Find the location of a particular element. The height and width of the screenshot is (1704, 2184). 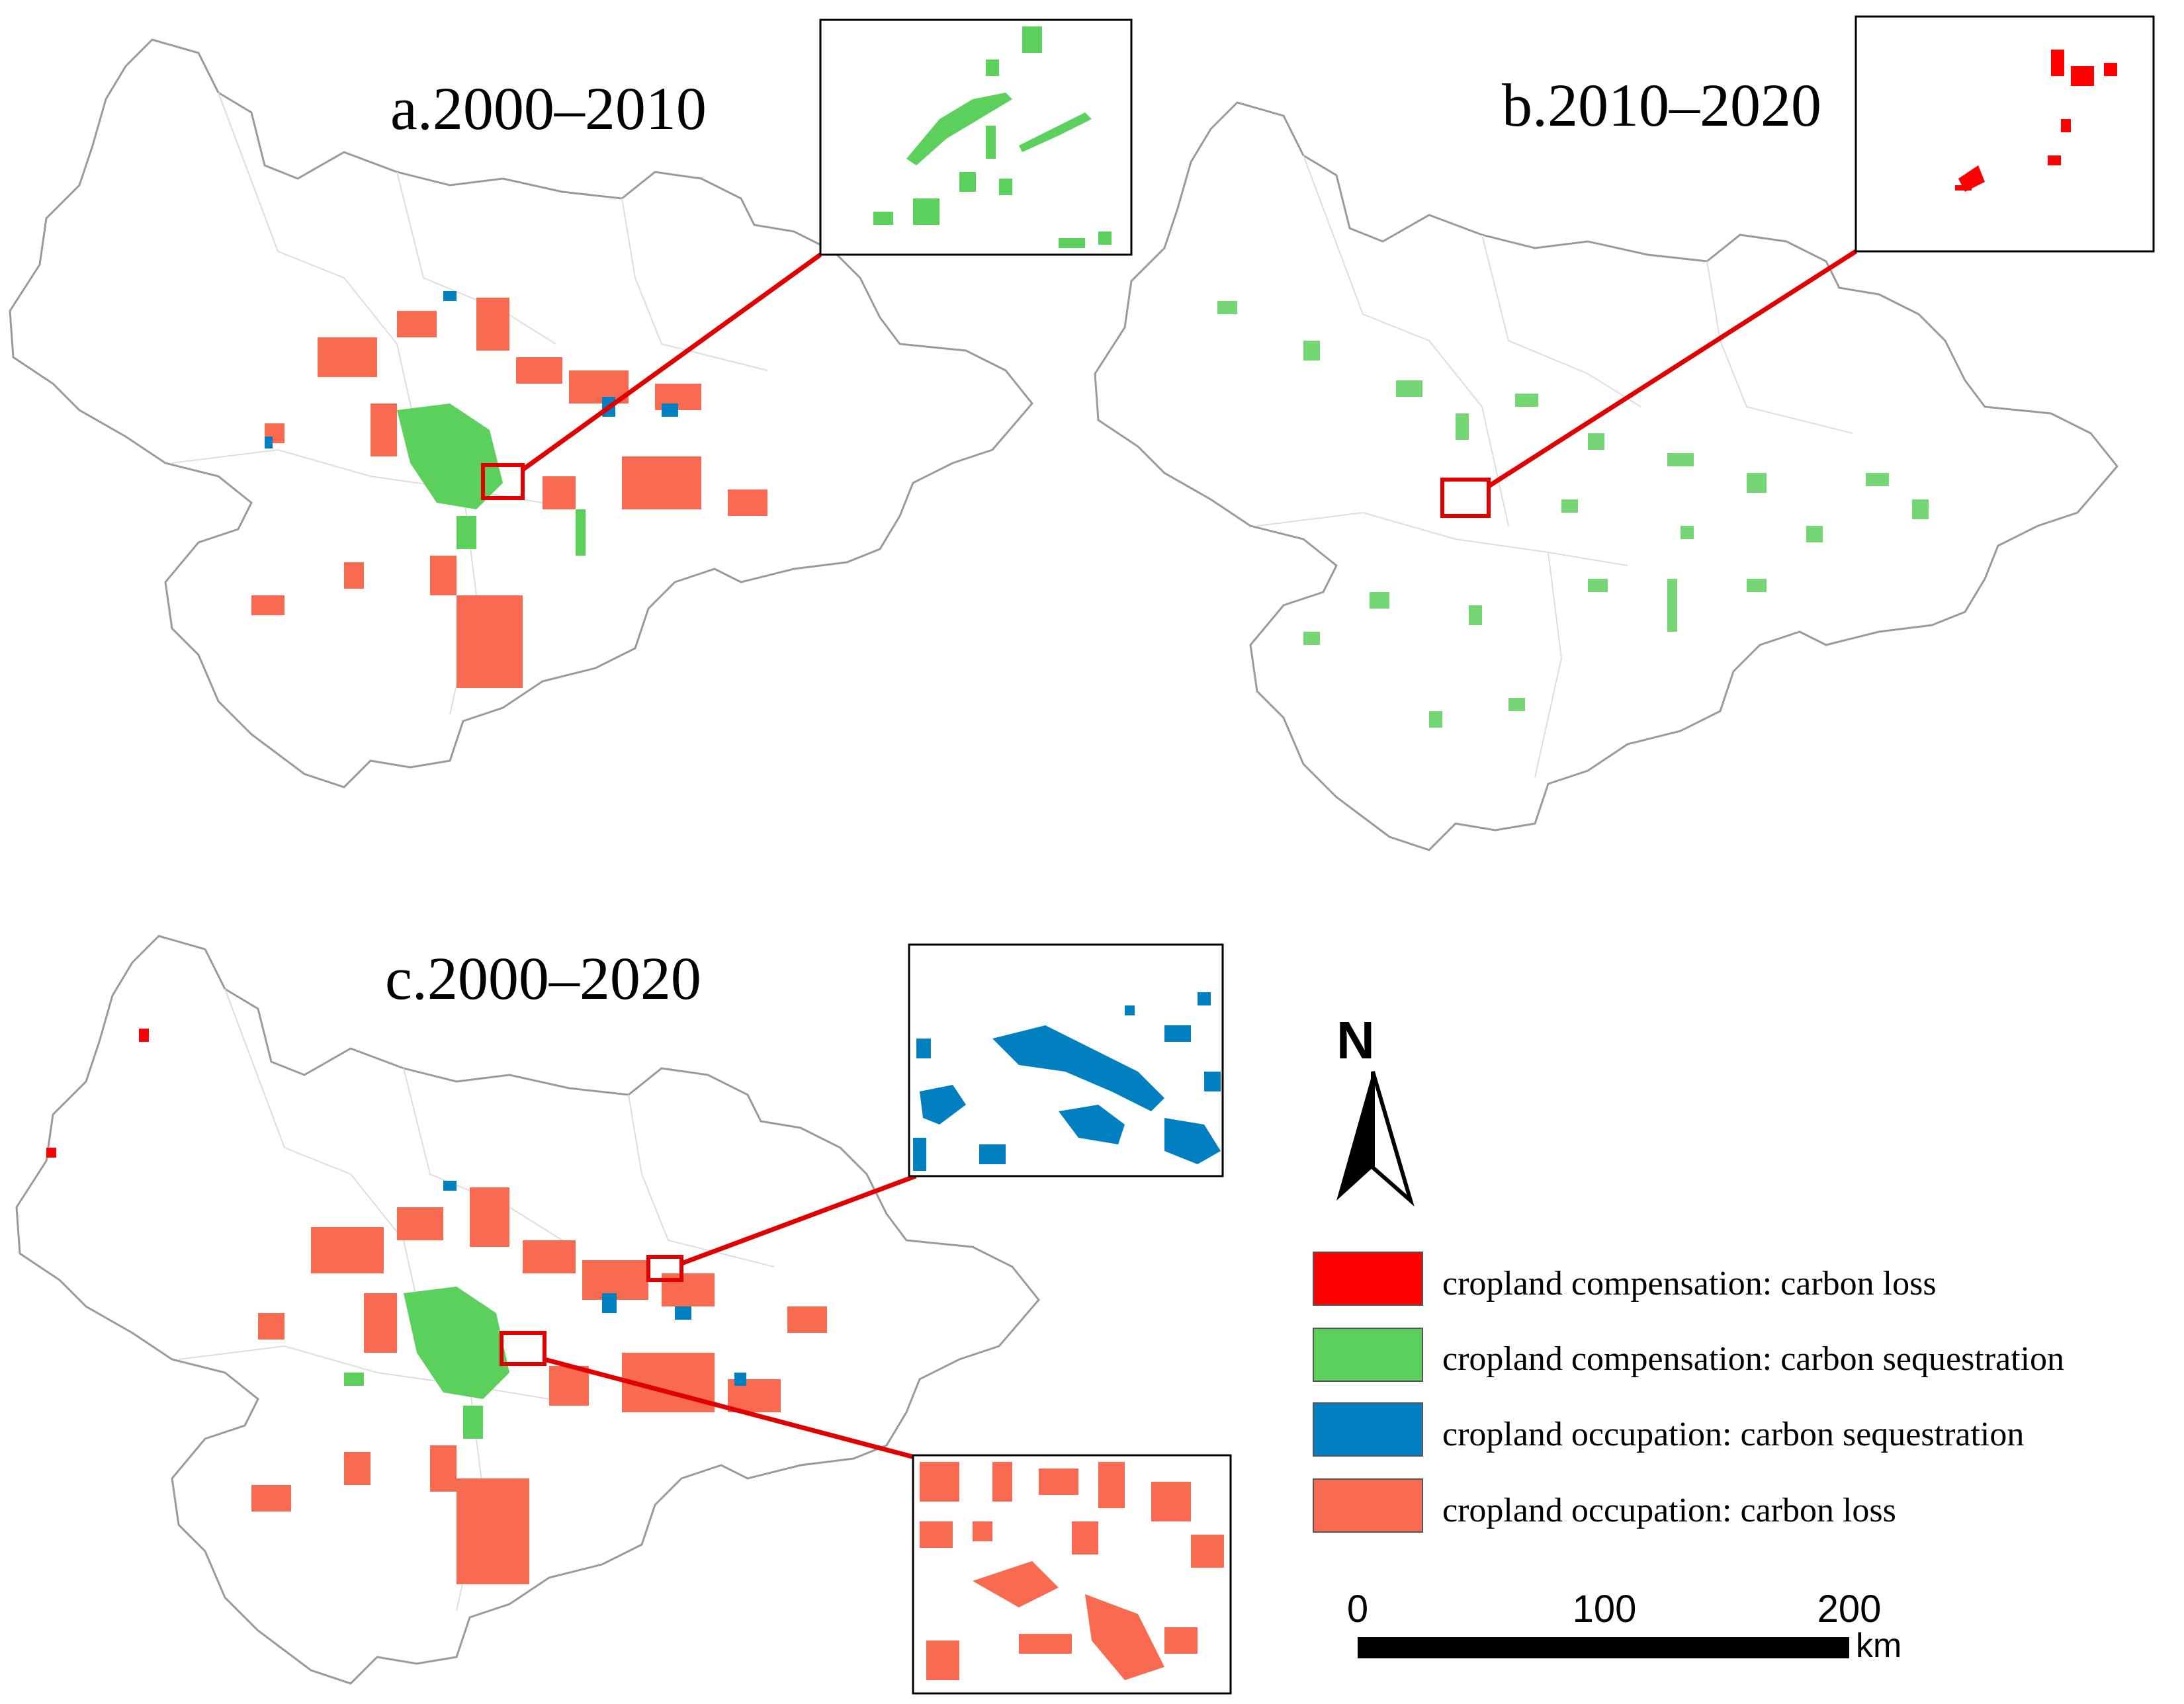

north-arrow-left-half is located at coordinates (1354, 1136).